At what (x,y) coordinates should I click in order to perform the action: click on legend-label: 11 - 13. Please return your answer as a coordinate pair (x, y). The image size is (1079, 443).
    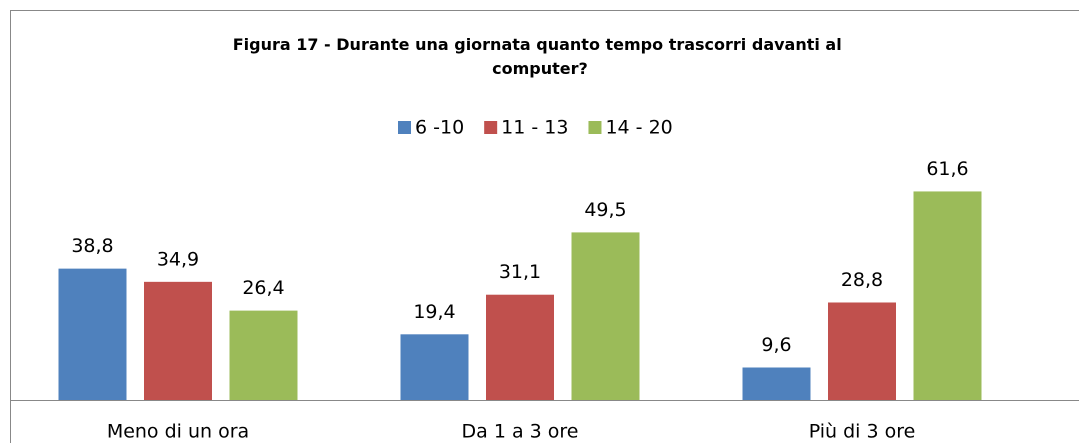
    Looking at the image, I should click on (534, 128).